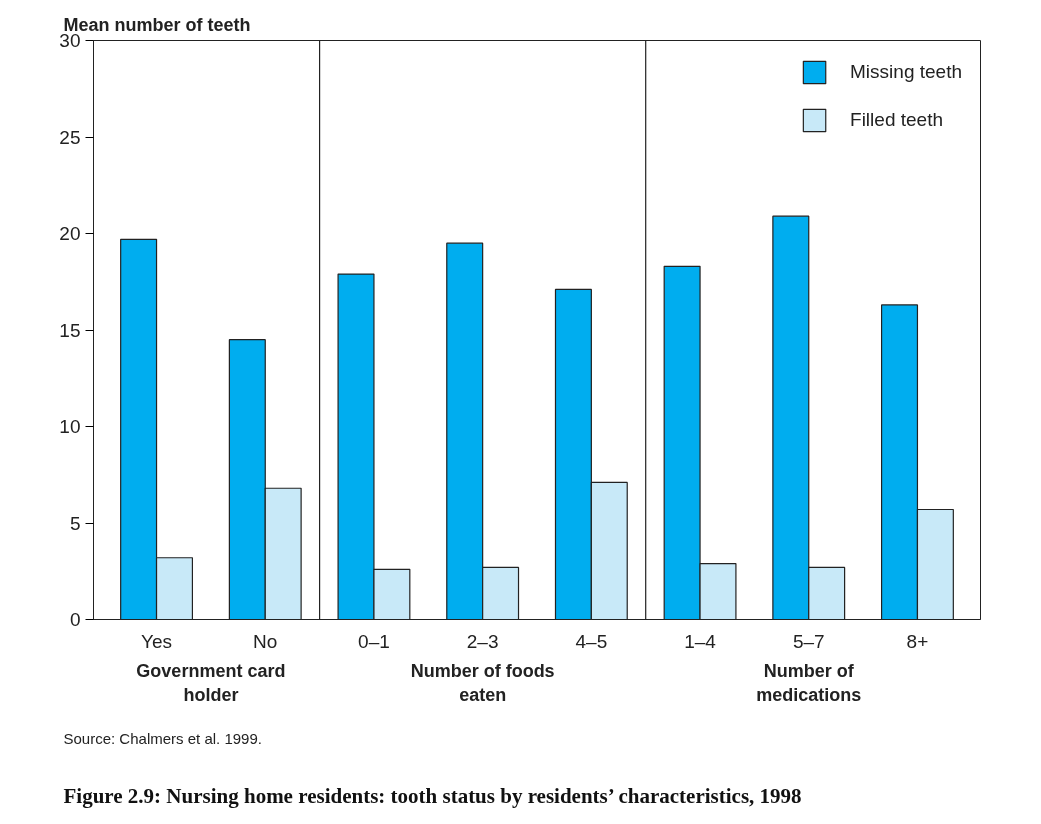 The height and width of the screenshot is (824, 1041). Describe the element at coordinates (808, 641) in the screenshot. I see `x-tick-label: 5–7` at that location.